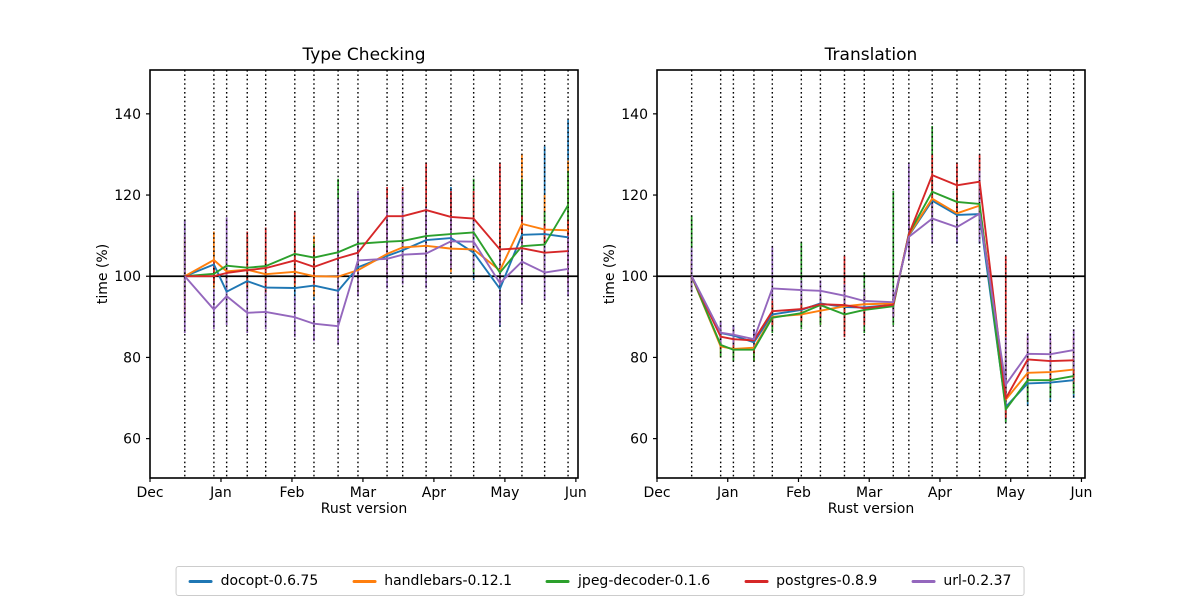 The width and height of the screenshot is (1200, 600). What do you see at coordinates (977, 581) in the screenshot?
I see `legend-label: url-0.2.37` at bounding box center [977, 581].